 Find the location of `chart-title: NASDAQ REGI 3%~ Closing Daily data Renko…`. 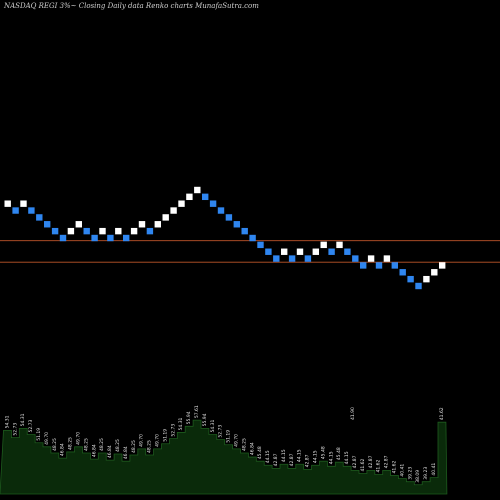

chart-title: NASDAQ REGI 3%~ Closing Daily data Renko… is located at coordinates (131, 6).